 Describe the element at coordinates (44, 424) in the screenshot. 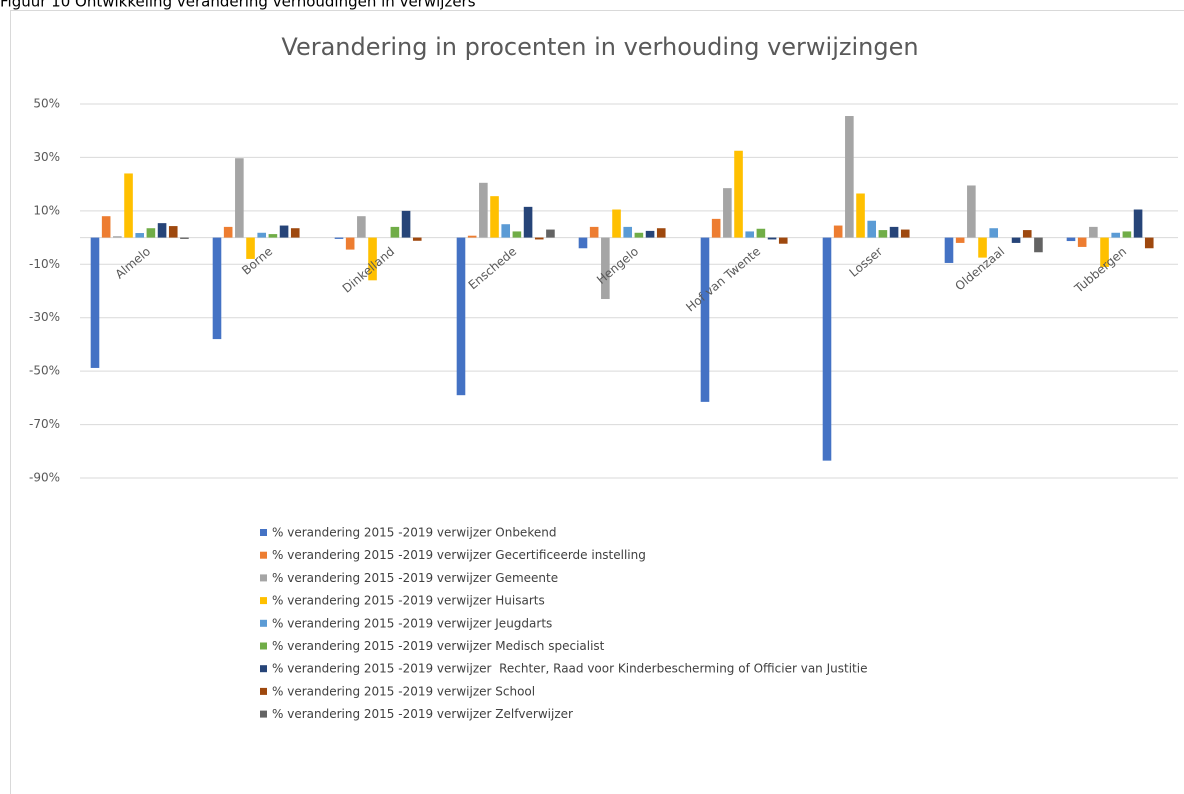

I see `y-tick-label: -70%` at that location.